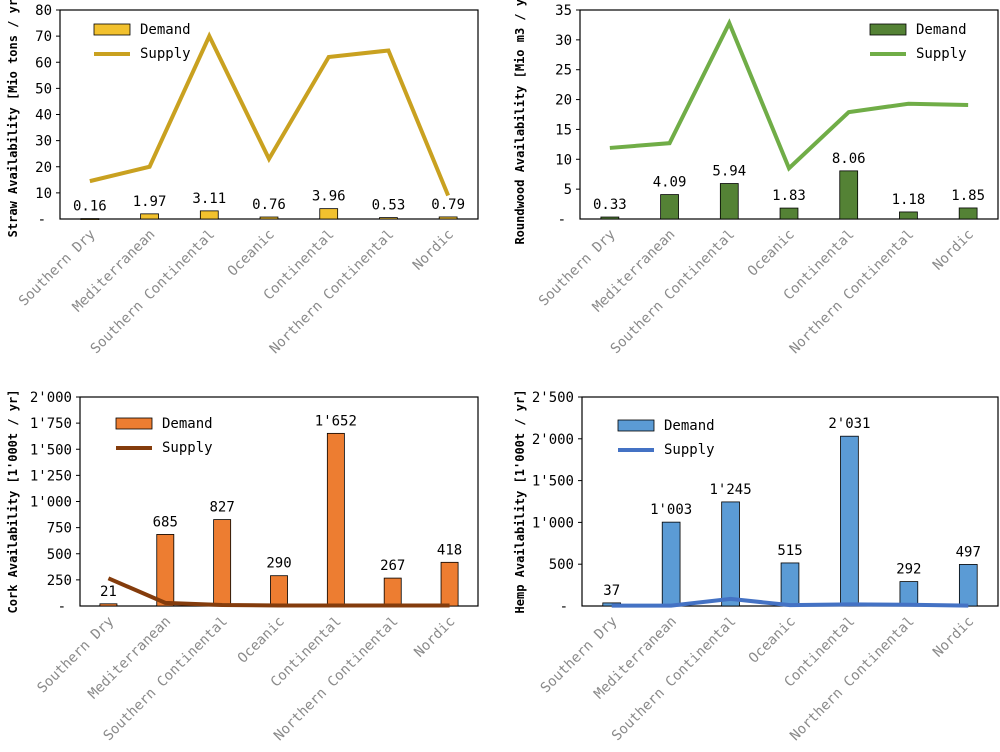 This screenshot has height=752, width=1000. What do you see at coordinates (43, 116) in the screenshot?
I see `y-tick-label: 40` at bounding box center [43, 116].